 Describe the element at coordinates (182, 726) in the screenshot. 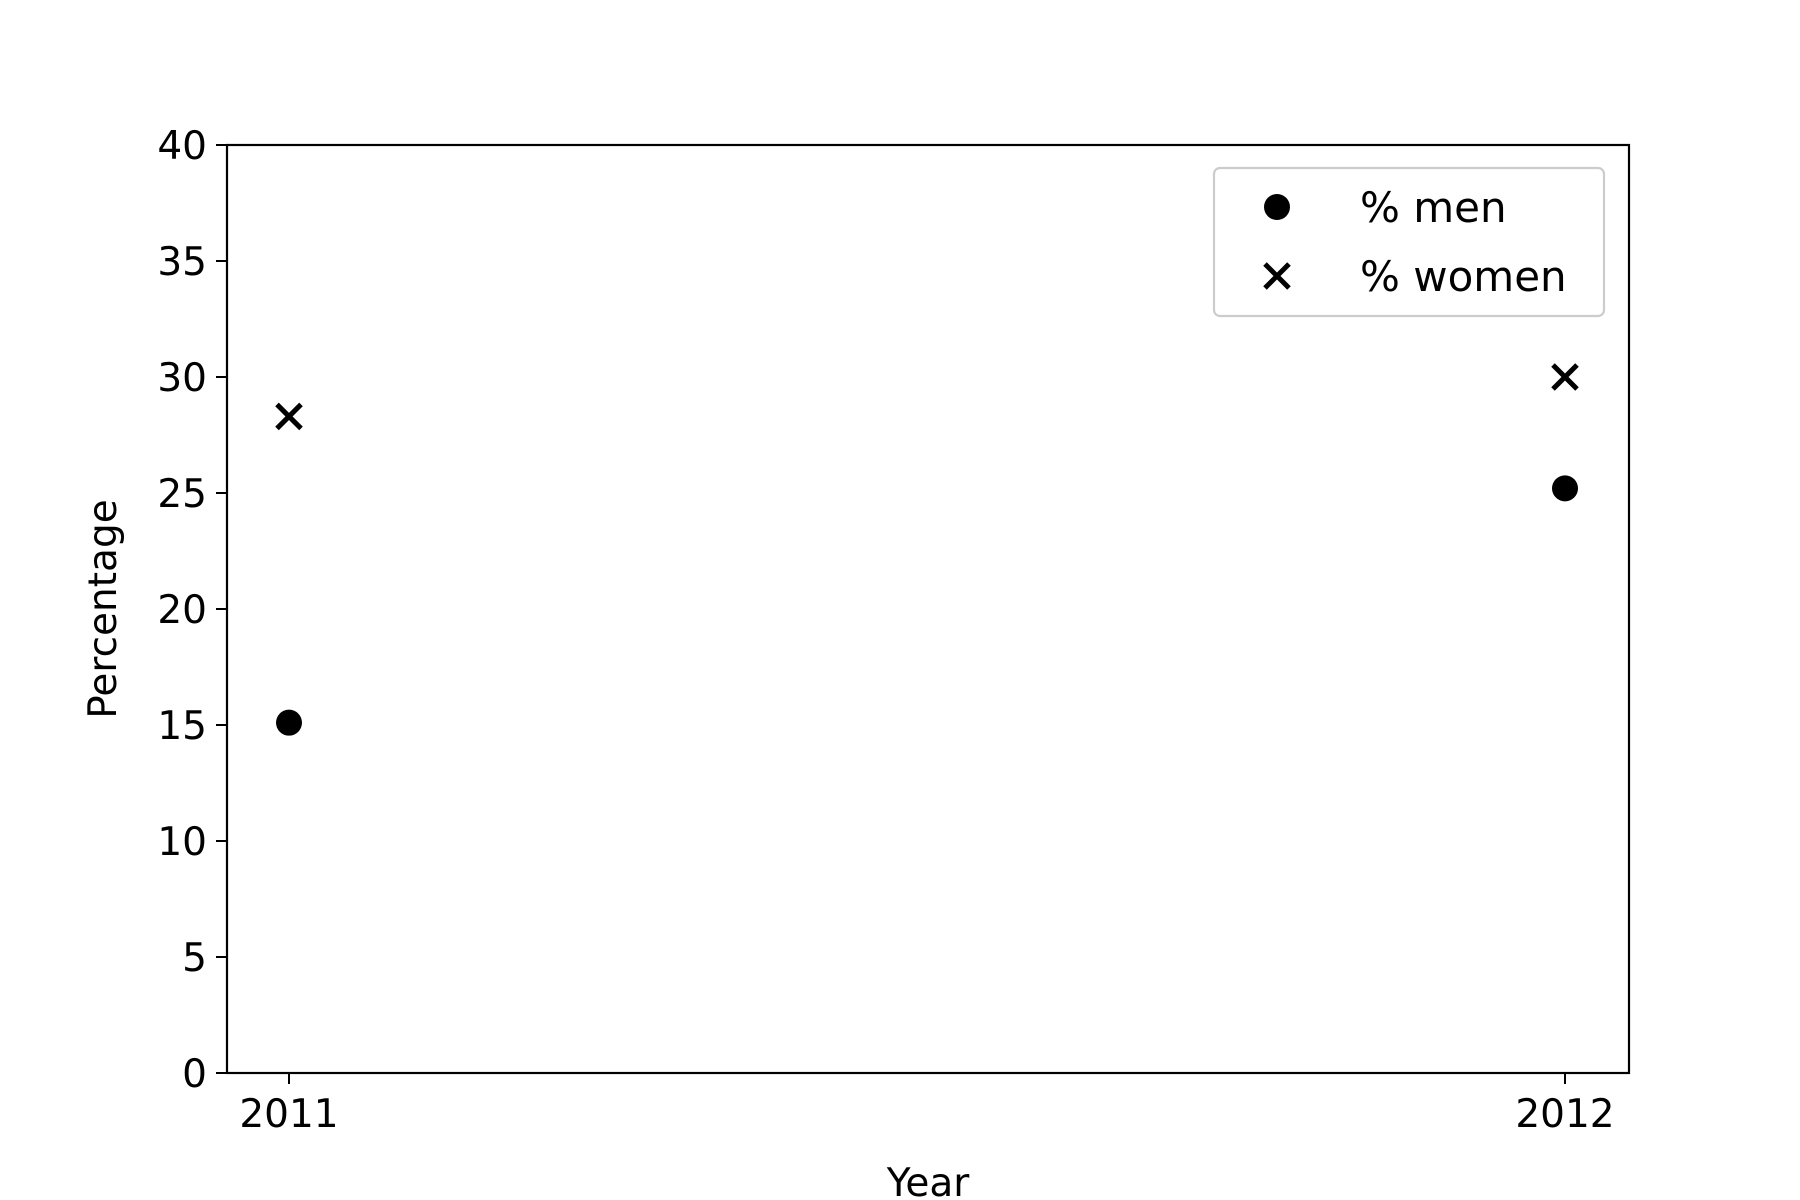

I see `y-tick-label: 15` at that location.